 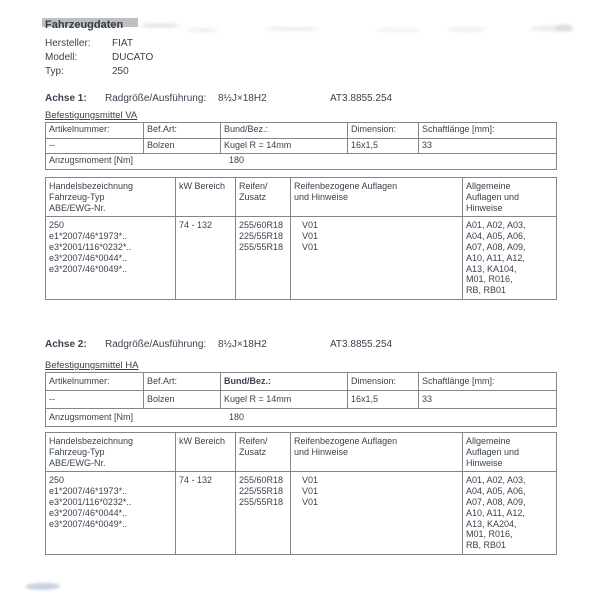 What do you see at coordinates (156, 98) in the screenshot?
I see `axle1-rad-label: Radgröße/Ausführung:` at bounding box center [156, 98].